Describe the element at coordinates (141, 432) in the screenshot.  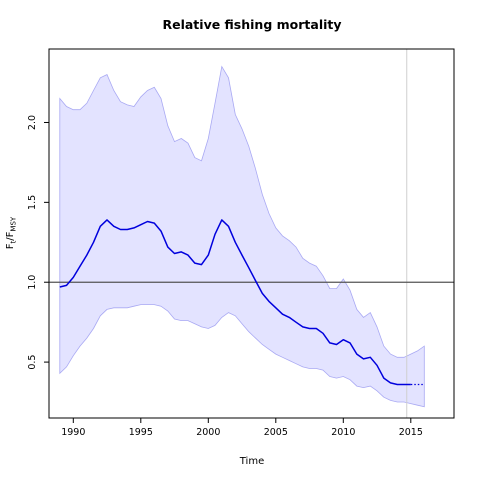
I see `x-tick-label: 1995` at that location.